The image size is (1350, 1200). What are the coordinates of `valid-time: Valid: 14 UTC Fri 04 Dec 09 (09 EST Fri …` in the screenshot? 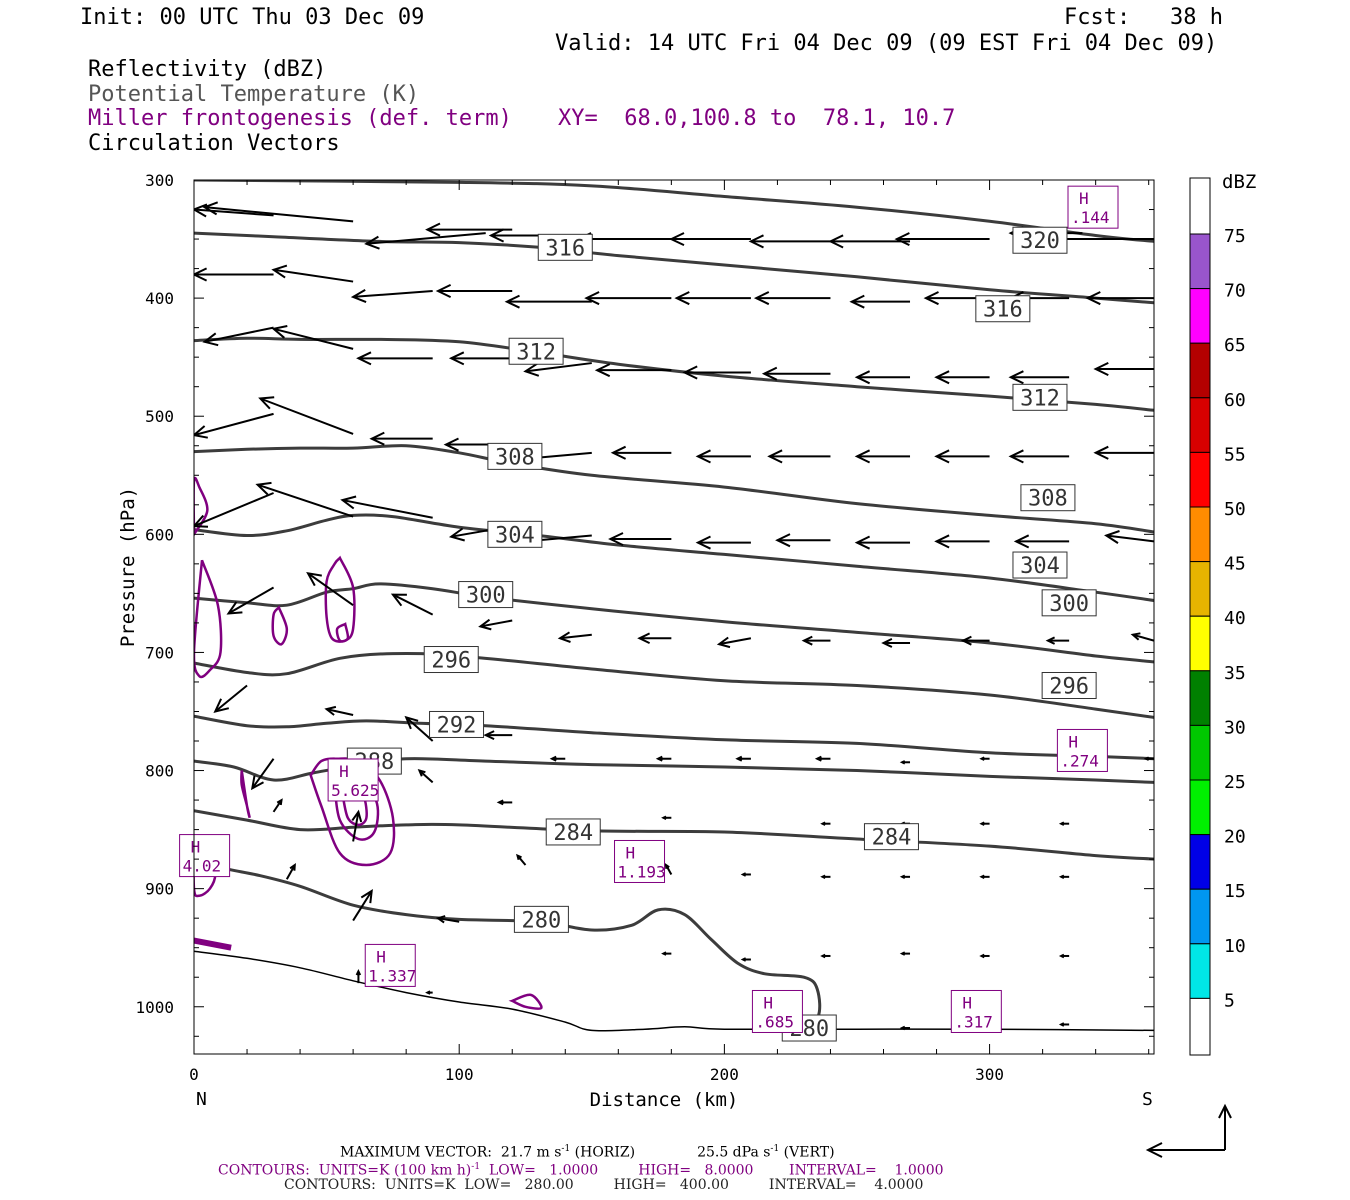 It's located at (886, 43).